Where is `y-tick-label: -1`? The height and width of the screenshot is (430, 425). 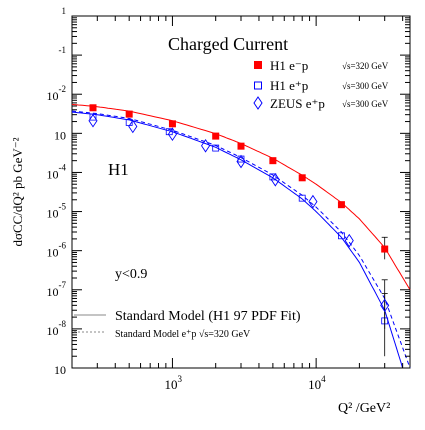 y-tick-label: -1 is located at coordinates (63, 50).